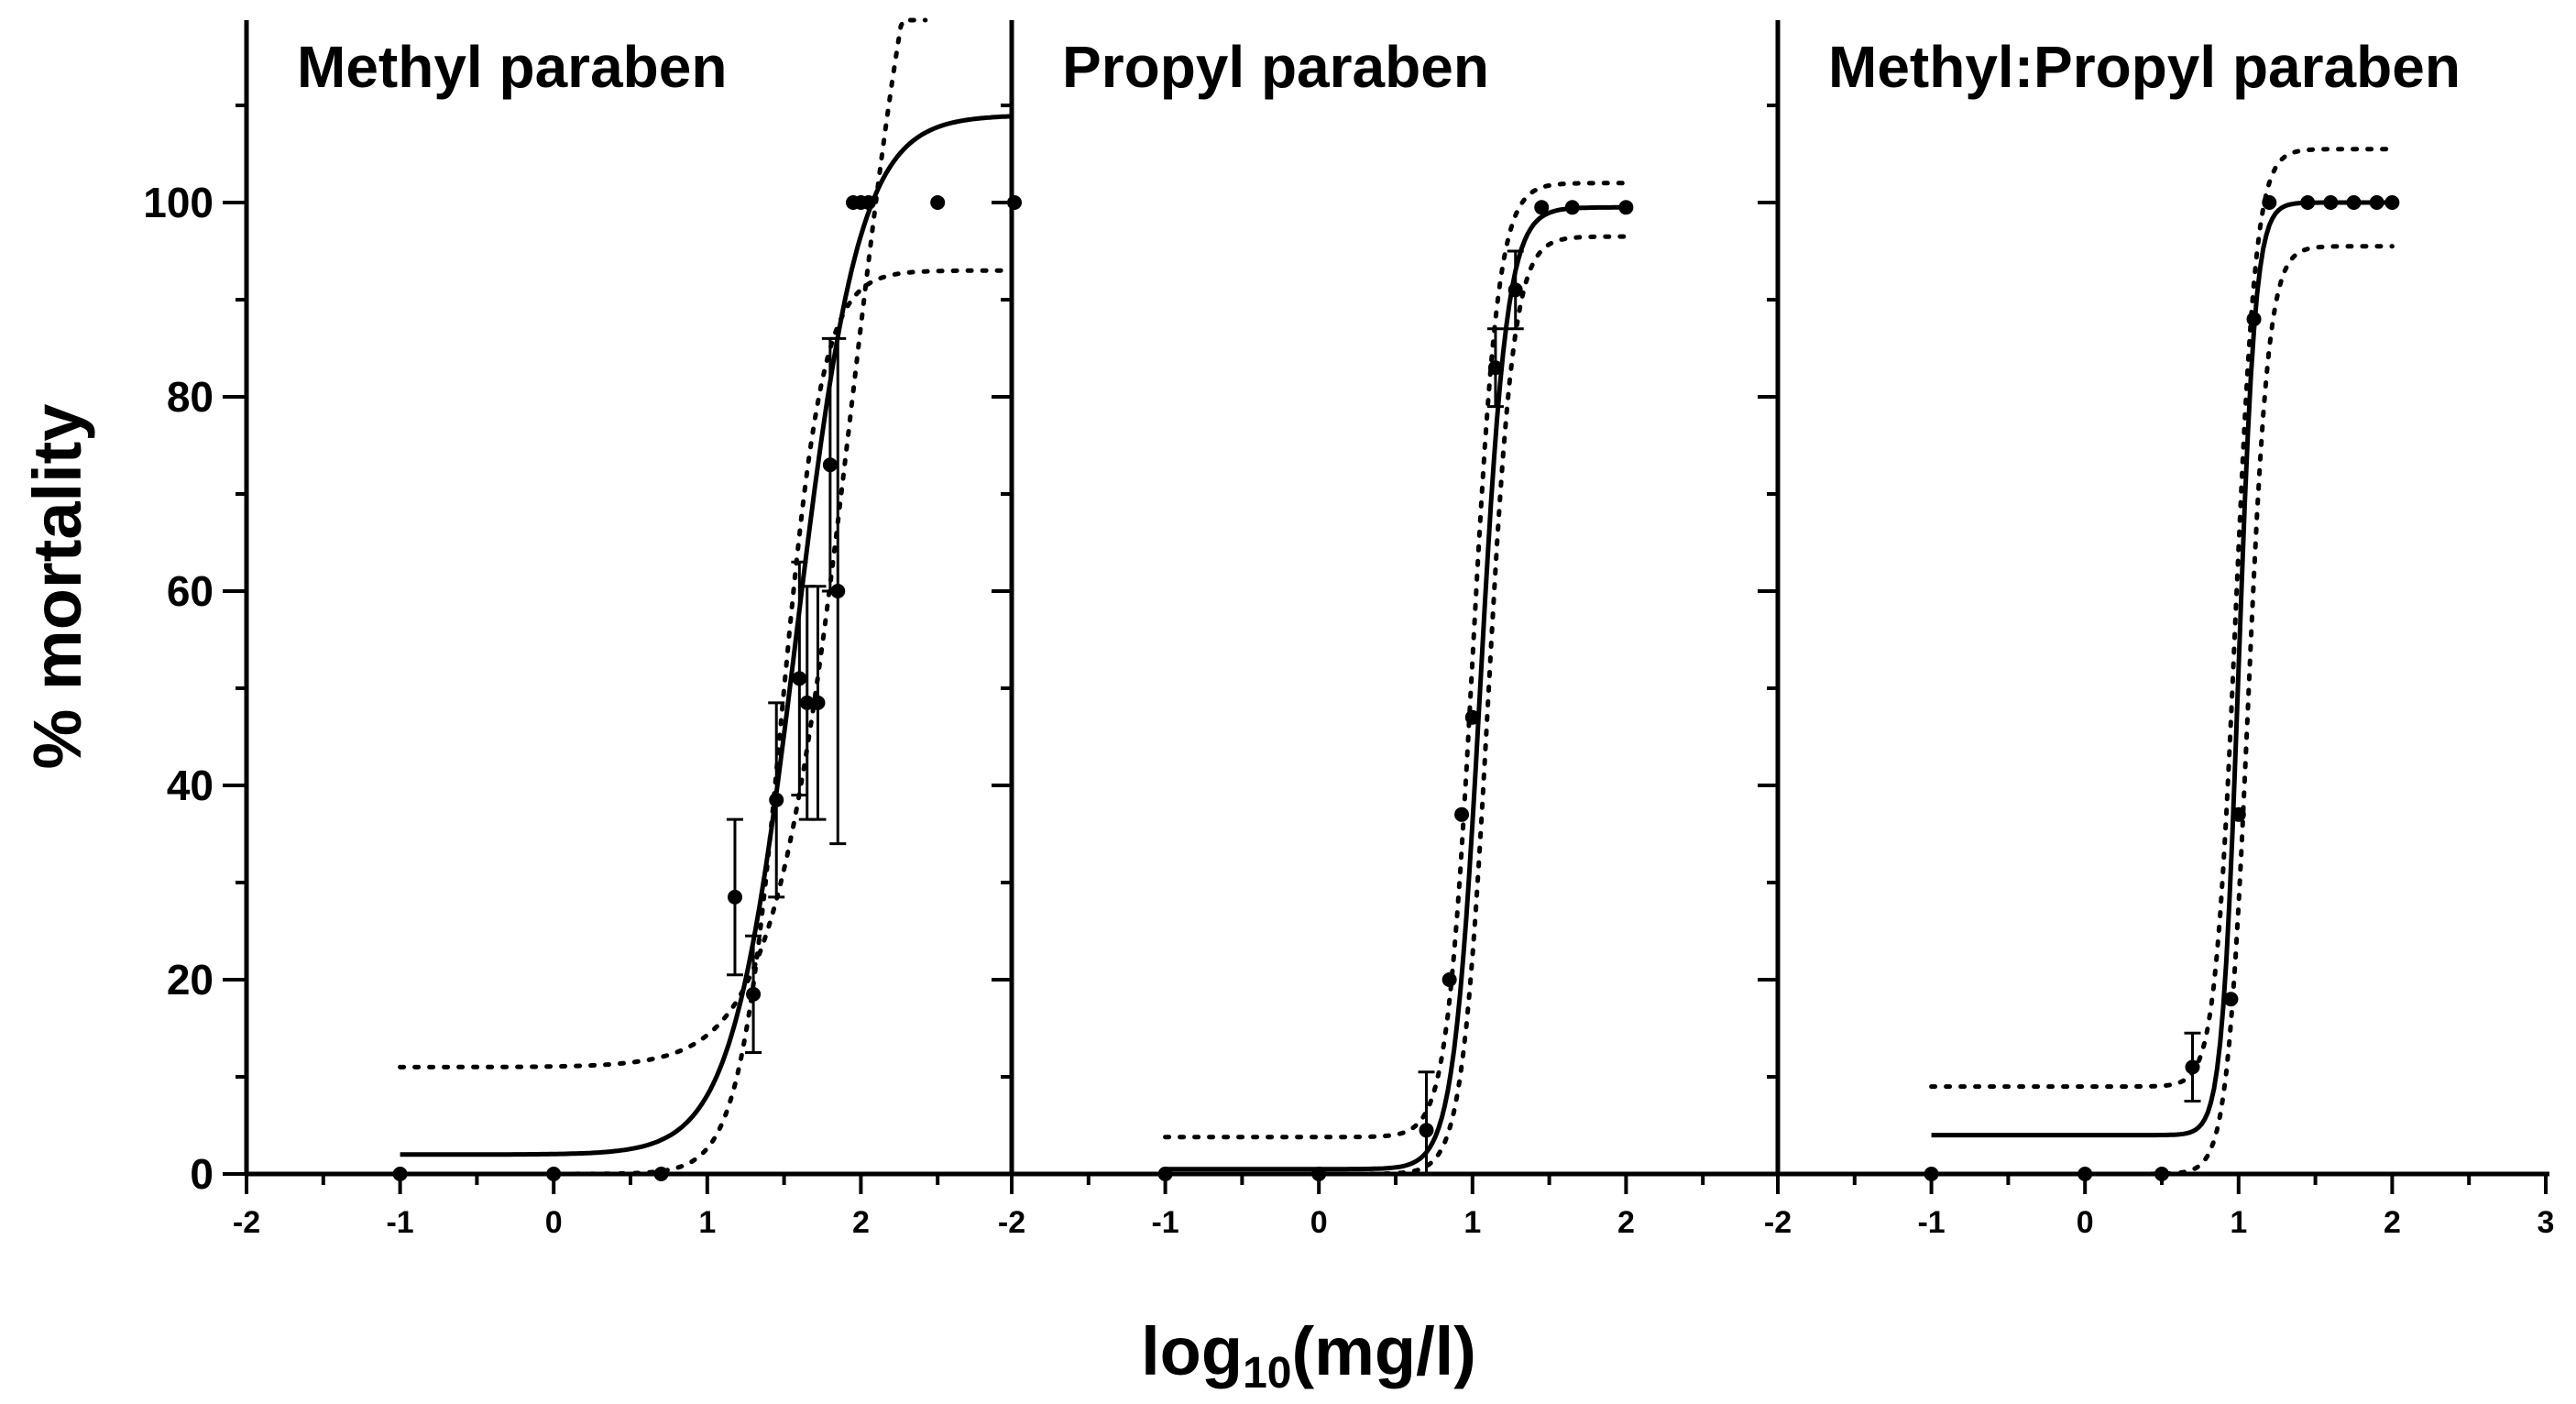  I want to click on y-tick-label: 20, so click(190, 980).